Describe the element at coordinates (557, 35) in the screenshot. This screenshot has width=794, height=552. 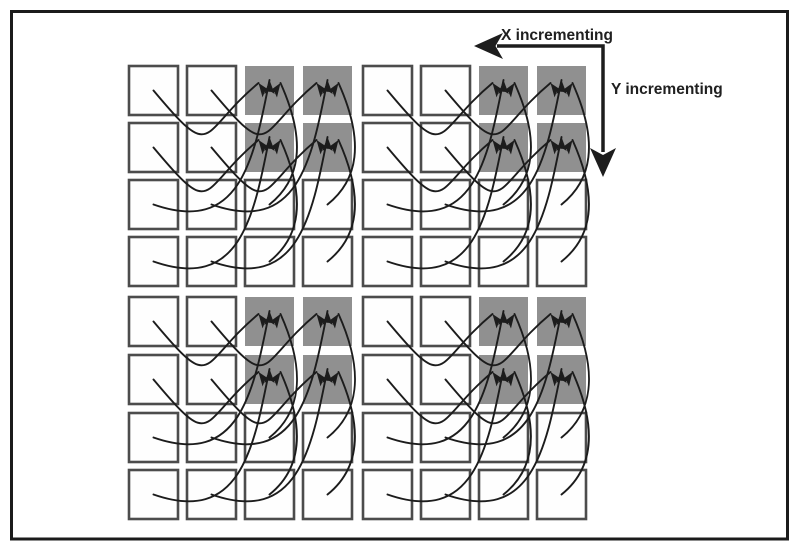
I see `x-axis-label: X incrementing` at that location.